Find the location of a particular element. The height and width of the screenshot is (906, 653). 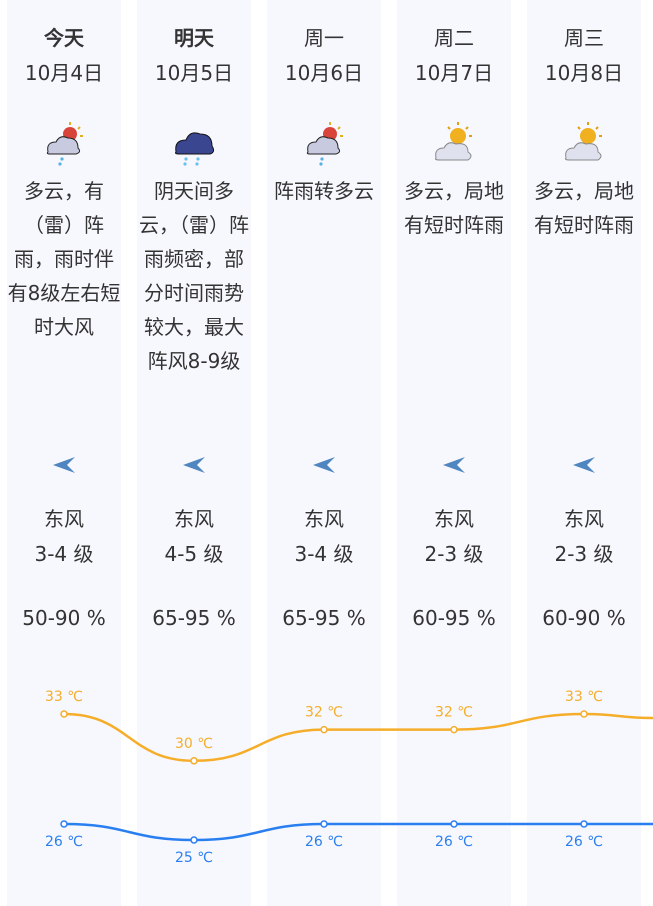

date-label: 10月6日 is located at coordinates (324, 73).